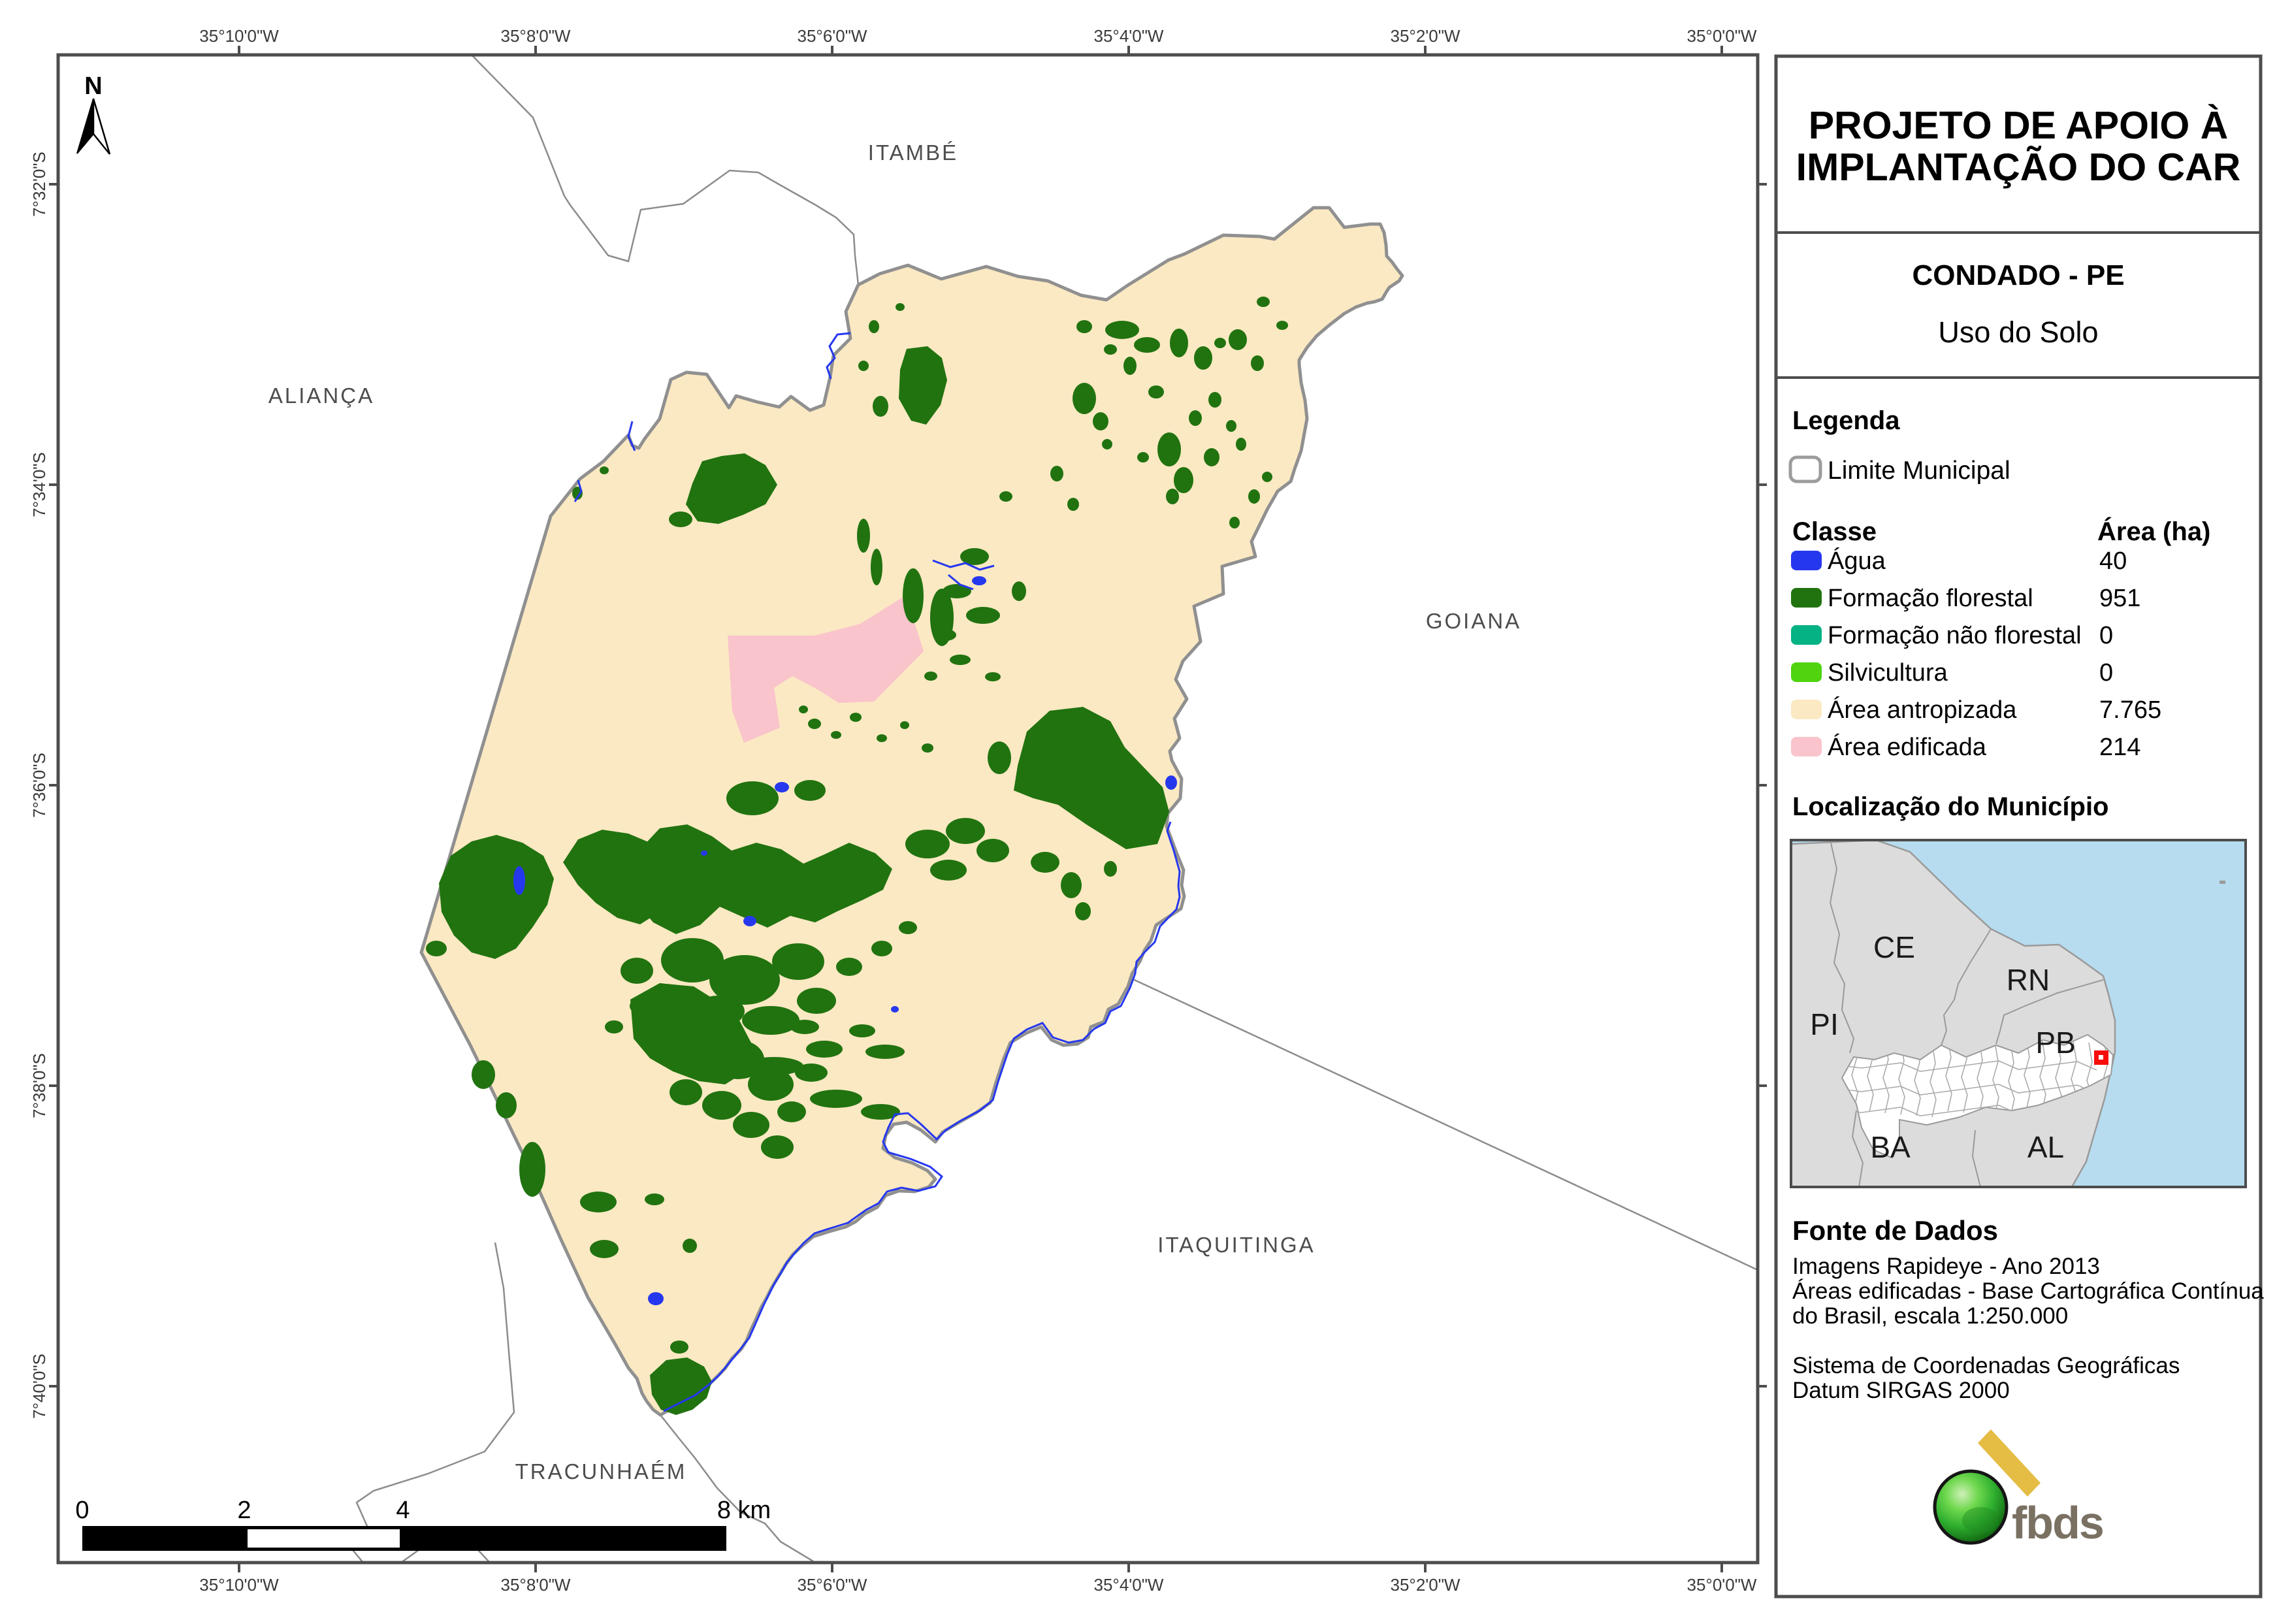 Image resolution: width=2292 pixels, height=1624 pixels. What do you see at coordinates (1890, 1147) in the screenshot?
I see `svg-text: BA` at bounding box center [1890, 1147].